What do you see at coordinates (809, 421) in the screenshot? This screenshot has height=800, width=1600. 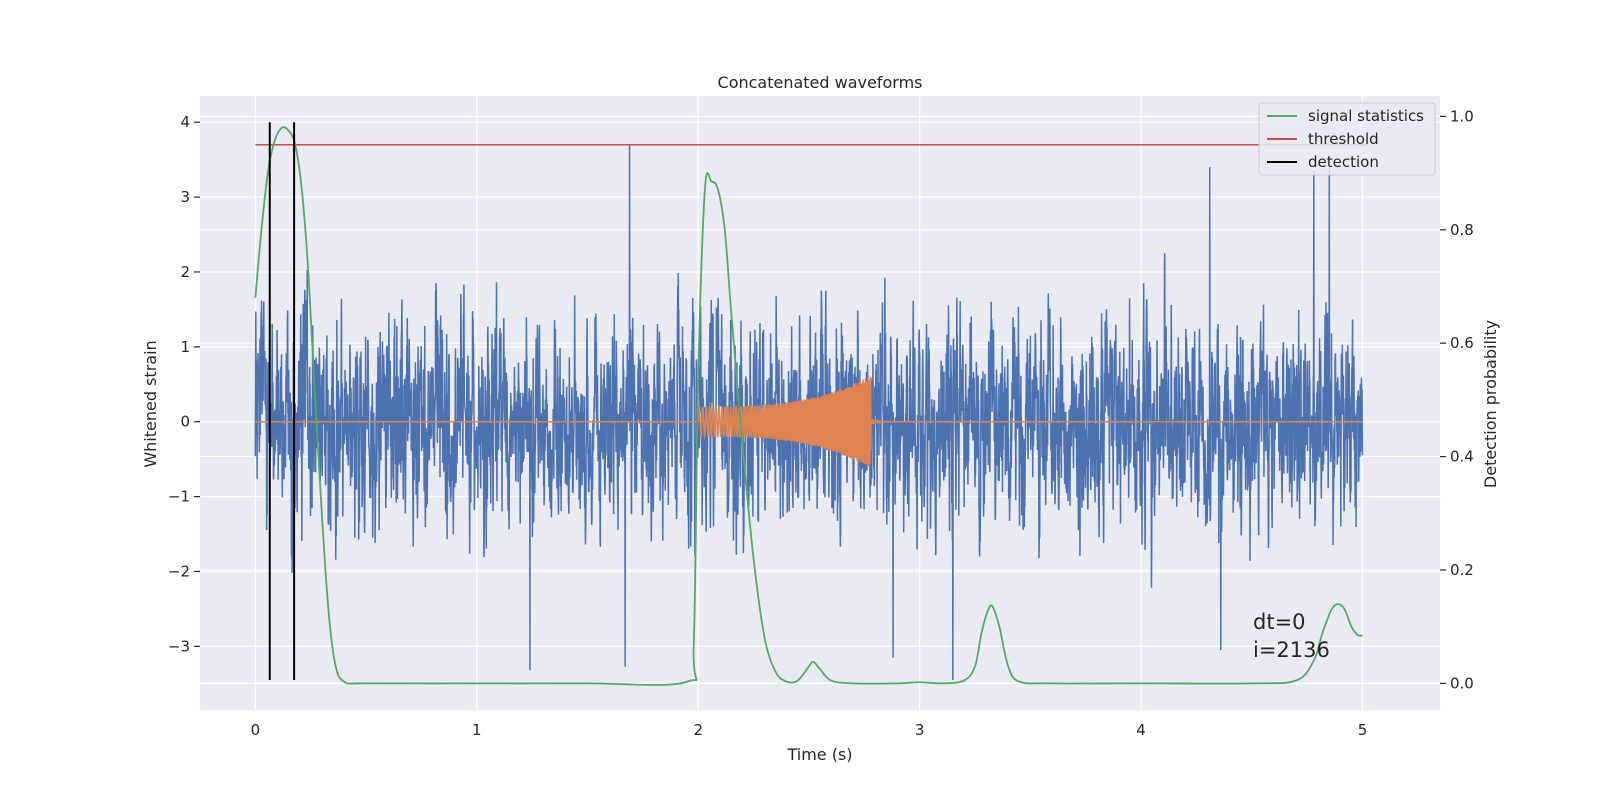 I see `template-series-line` at bounding box center [809, 421].